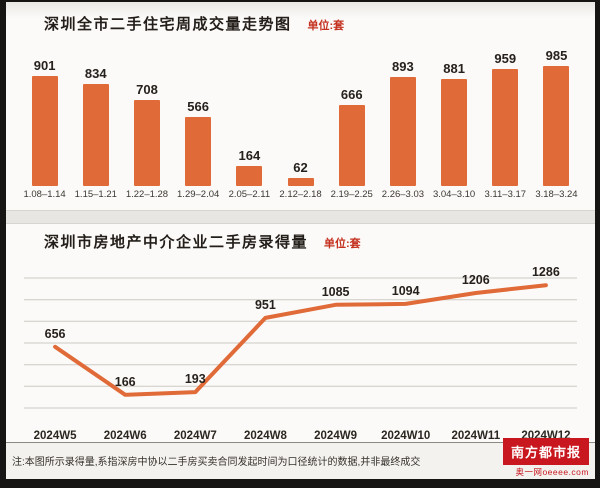 This screenshot has height=488, width=600. Describe the element at coordinates (300, 167) in the screenshot. I see `bar-value-label: 62` at that location.